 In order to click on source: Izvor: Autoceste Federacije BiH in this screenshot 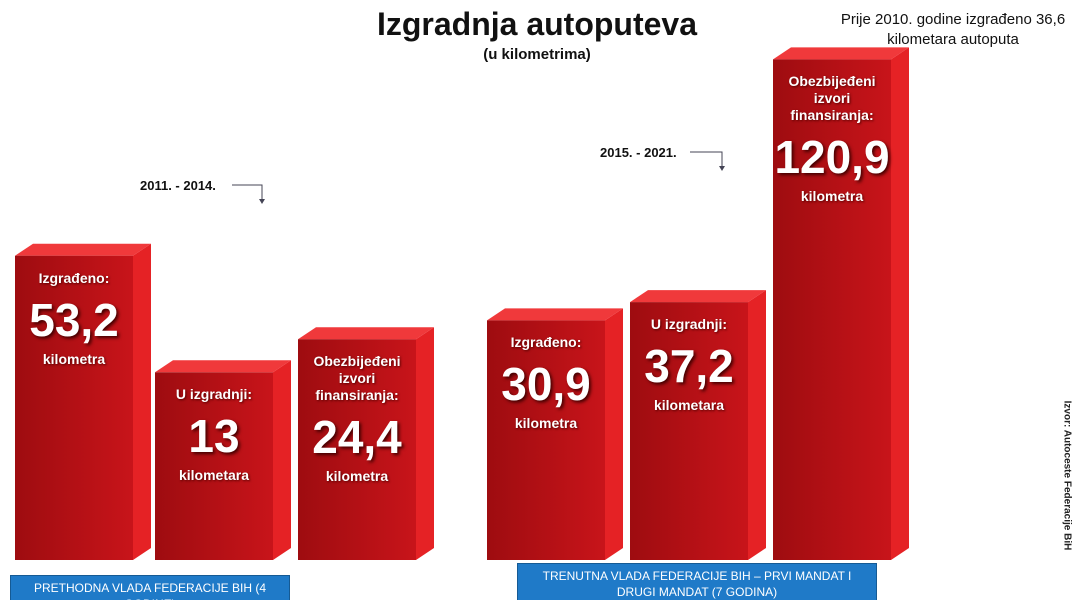, I will do `click(1067, 475)`.